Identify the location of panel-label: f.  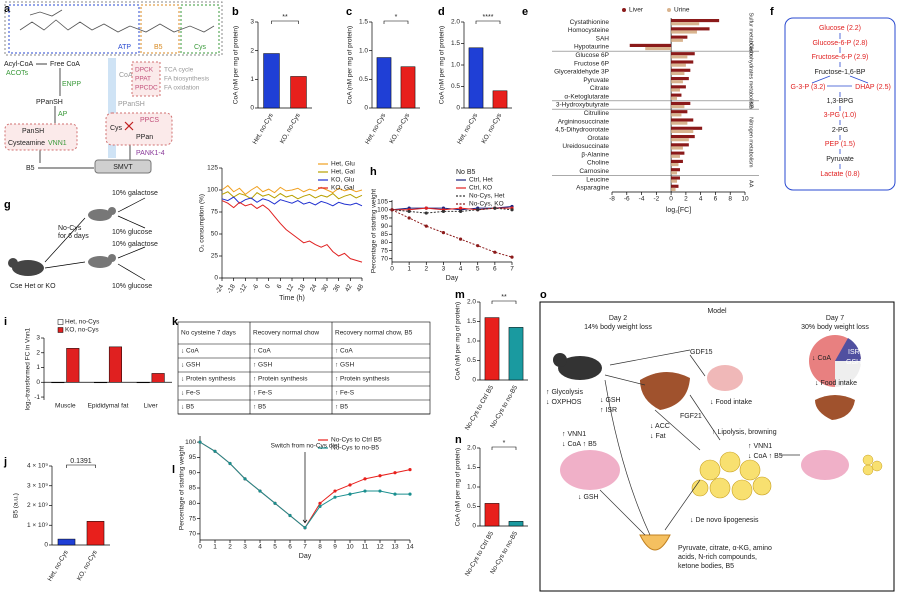
(772, 12).